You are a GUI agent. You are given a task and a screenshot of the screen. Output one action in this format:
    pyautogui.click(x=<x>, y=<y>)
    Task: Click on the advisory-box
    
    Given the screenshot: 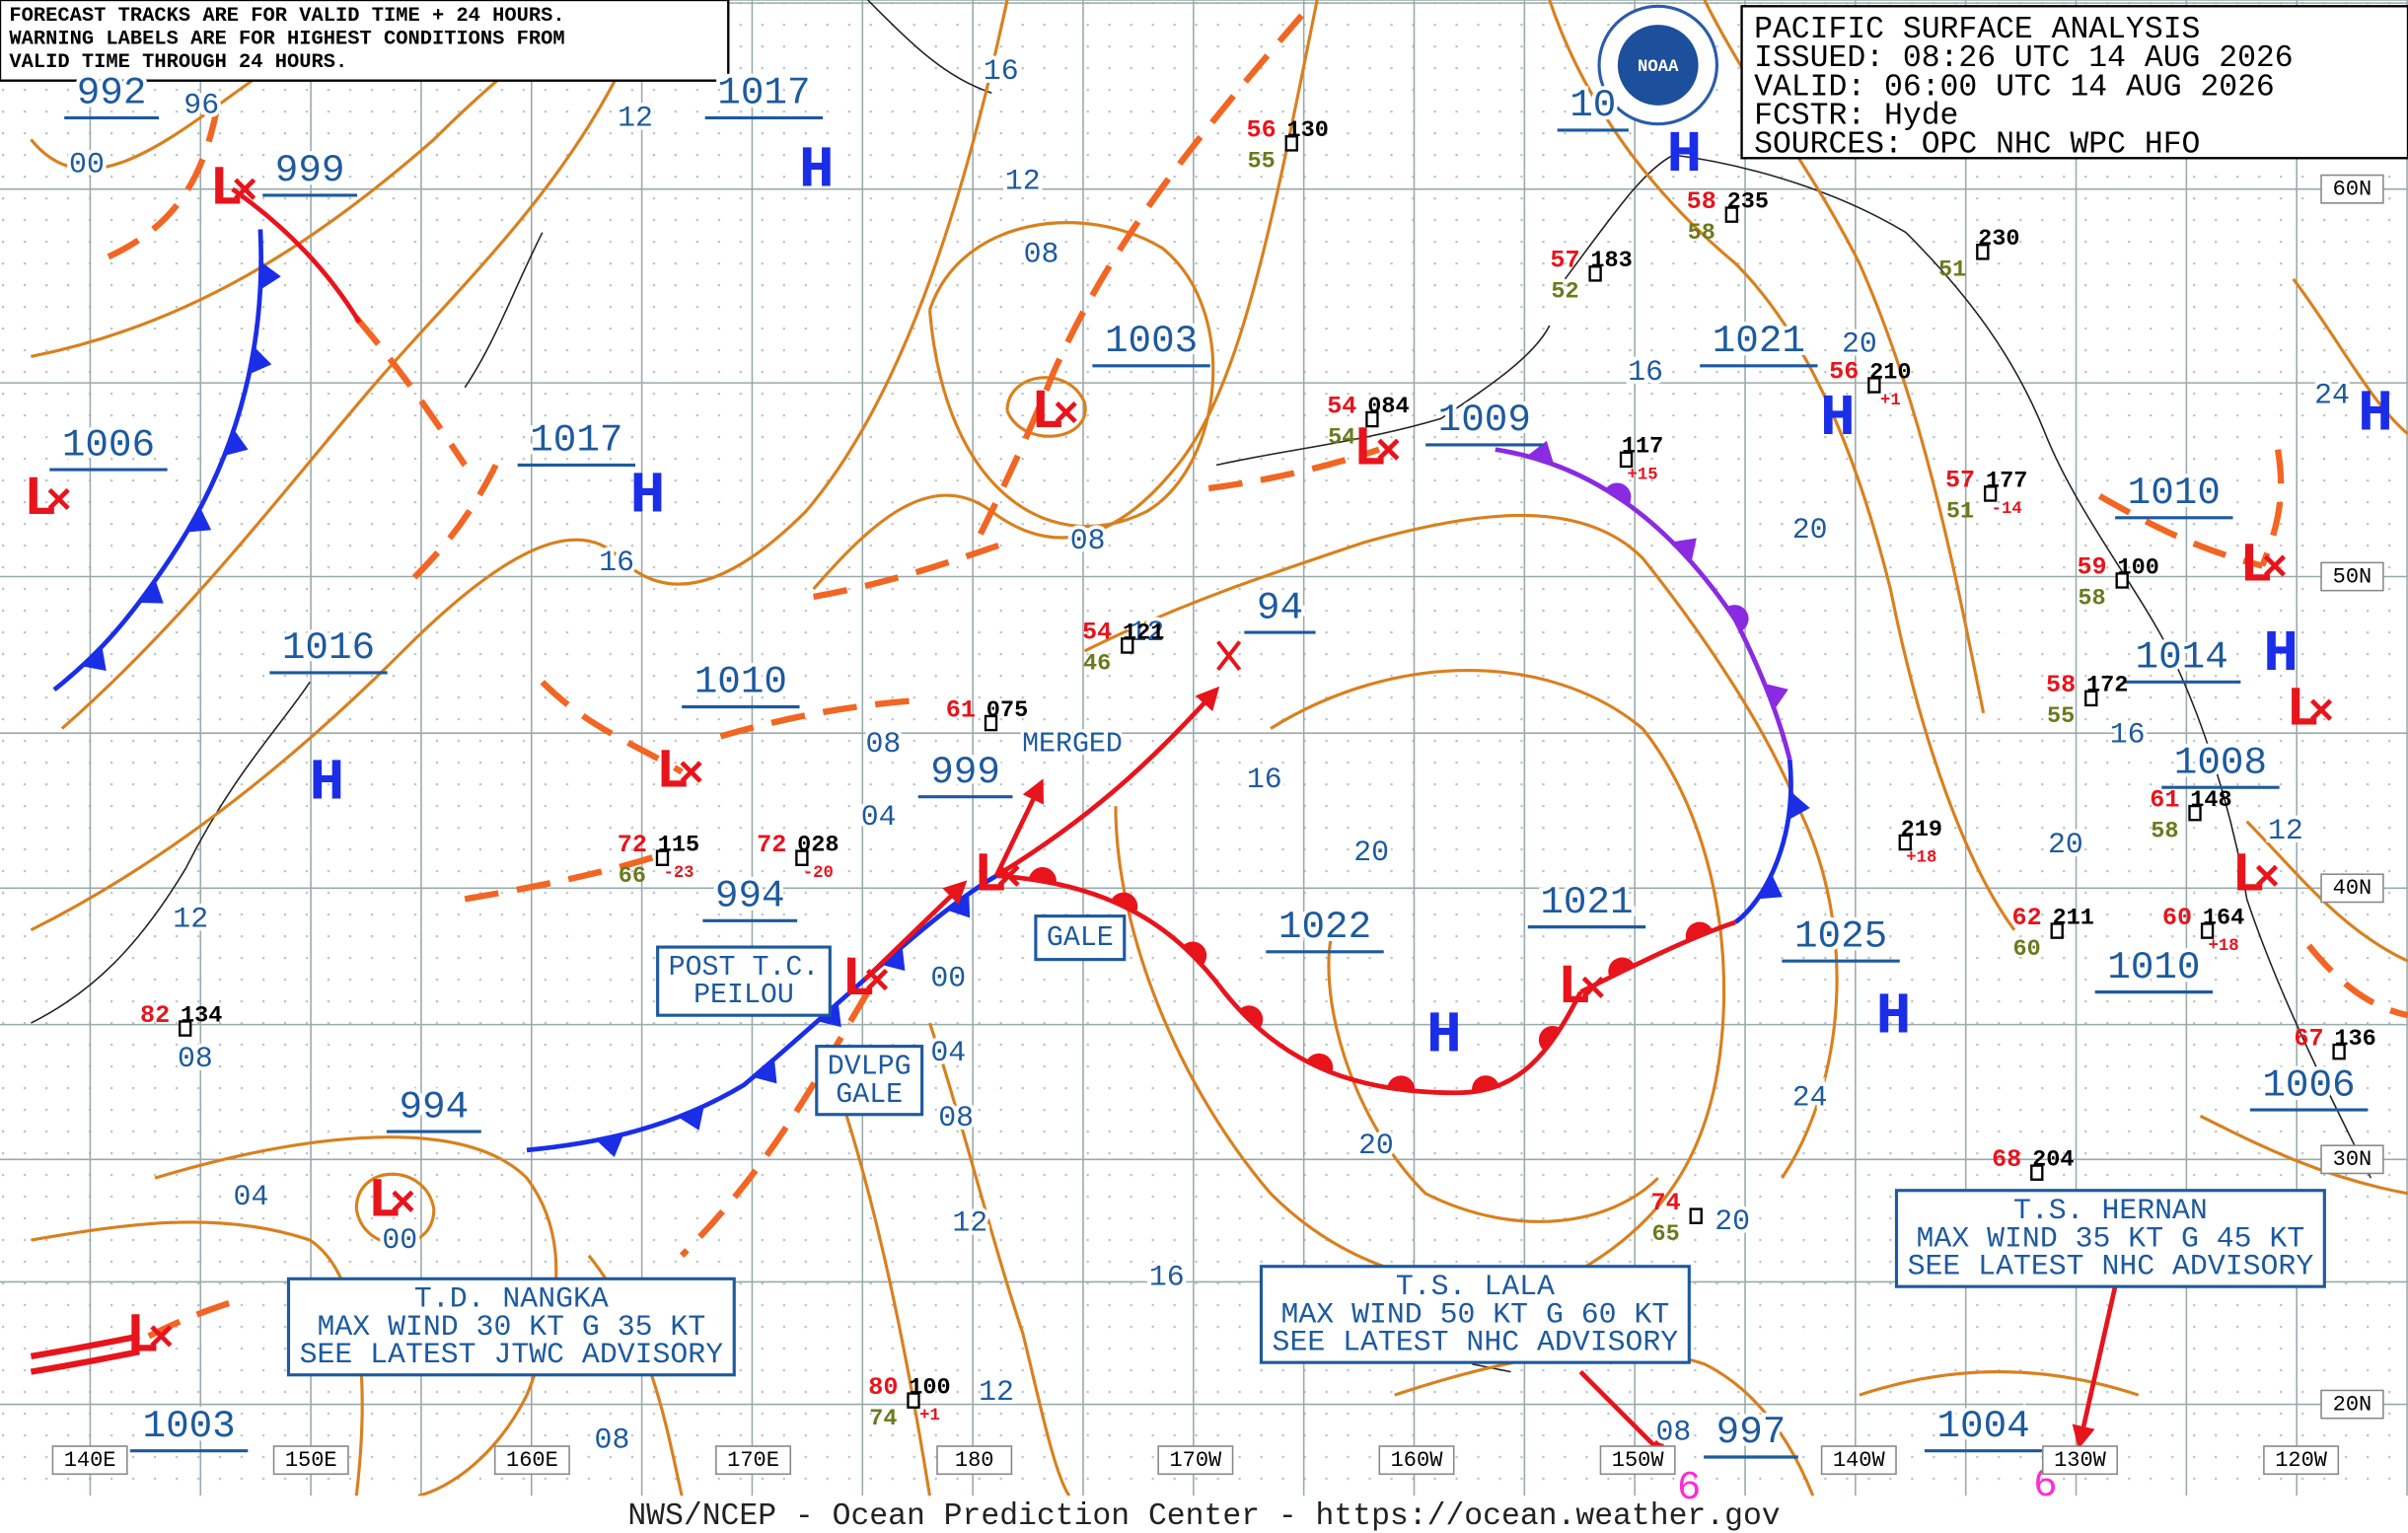 What is the action you would take?
    pyautogui.click(x=511, y=1327)
    